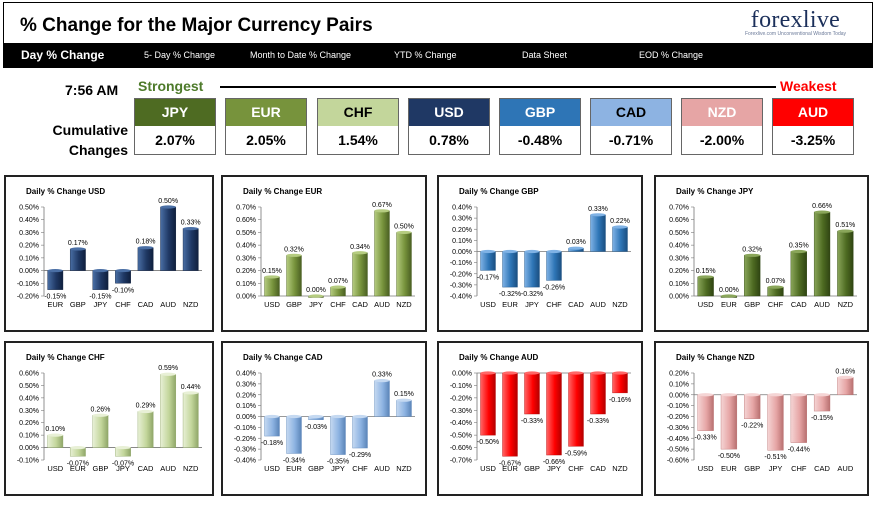 Image resolution: width=876 pixels, height=505 pixels. What do you see at coordinates (404, 226) in the screenshot?
I see `data-label: 0.50%` at bounding box center [404, 226].